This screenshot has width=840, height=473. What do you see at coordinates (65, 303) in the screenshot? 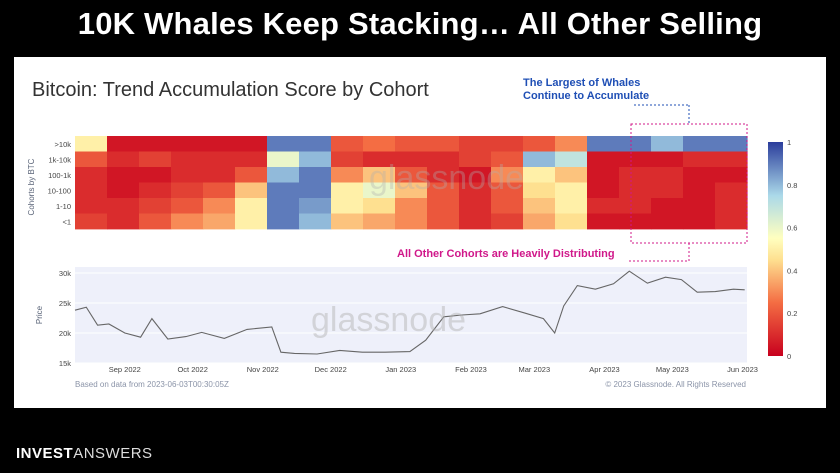
I see `price-y-tick-label: 25k` at bounding box center [65, 303].